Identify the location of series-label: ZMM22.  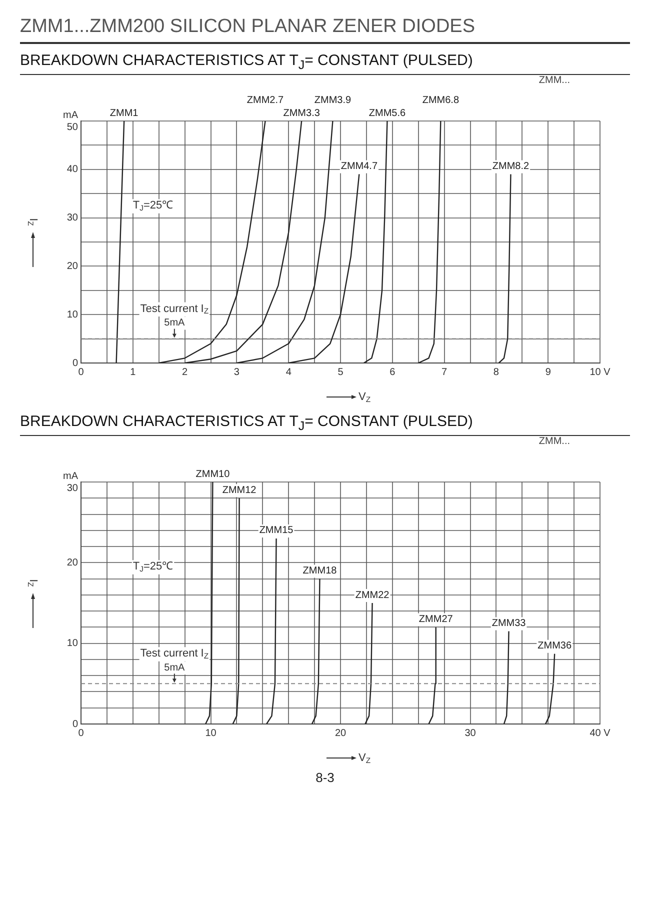
(372, 595).